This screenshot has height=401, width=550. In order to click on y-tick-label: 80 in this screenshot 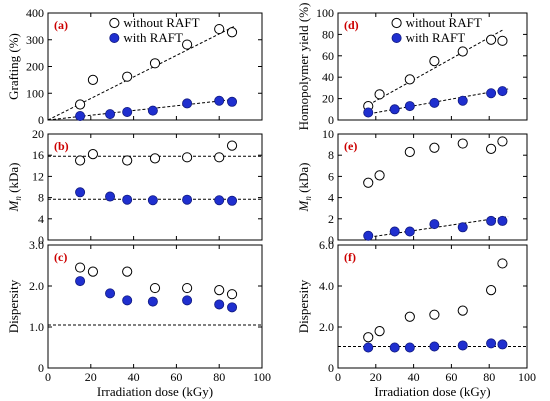, I will do `click(328, 34)`.